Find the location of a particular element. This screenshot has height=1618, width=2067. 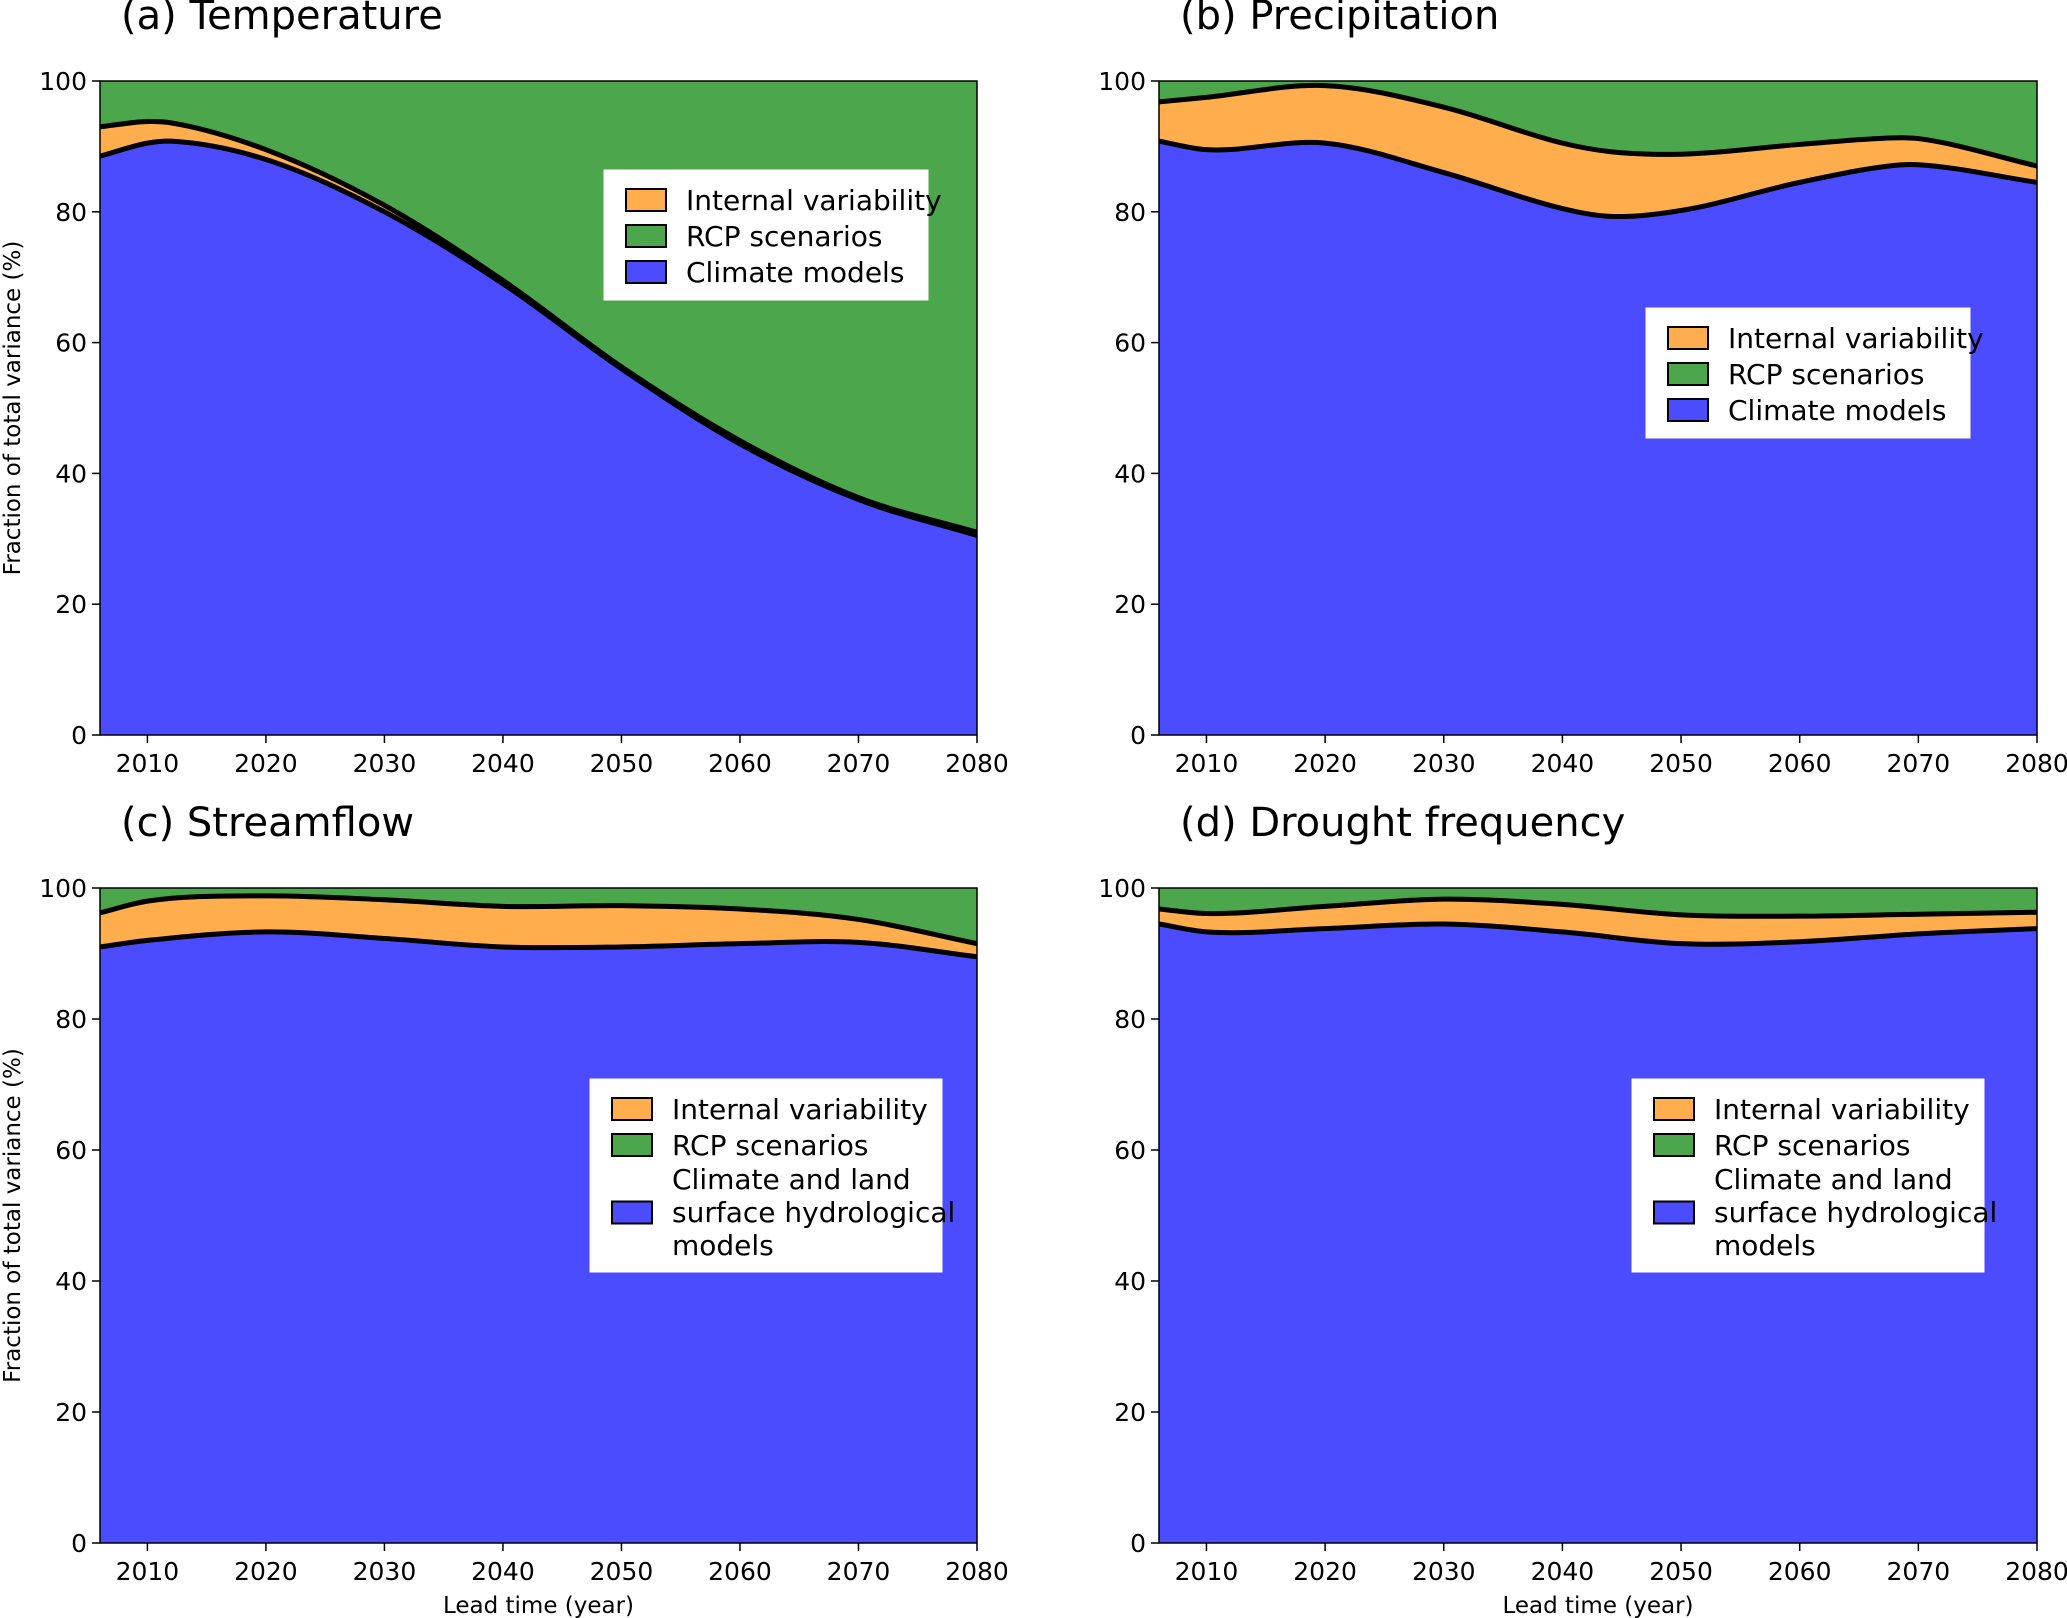

legend-label: surface hydrological is located at coordinates (1855, 1212).